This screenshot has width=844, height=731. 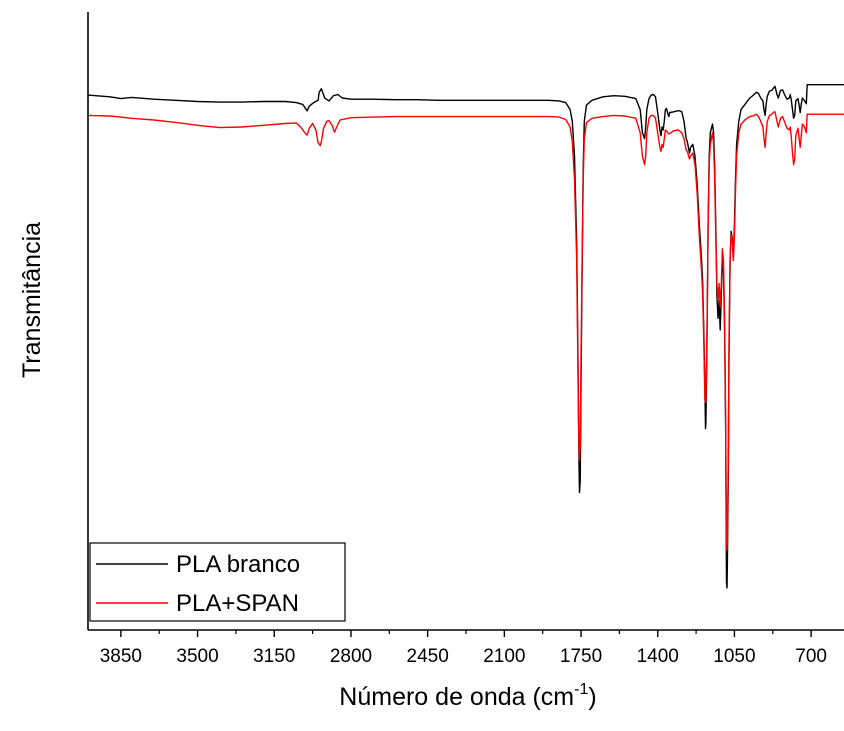 I want to click on legend-box, so click(x=217, y=582).